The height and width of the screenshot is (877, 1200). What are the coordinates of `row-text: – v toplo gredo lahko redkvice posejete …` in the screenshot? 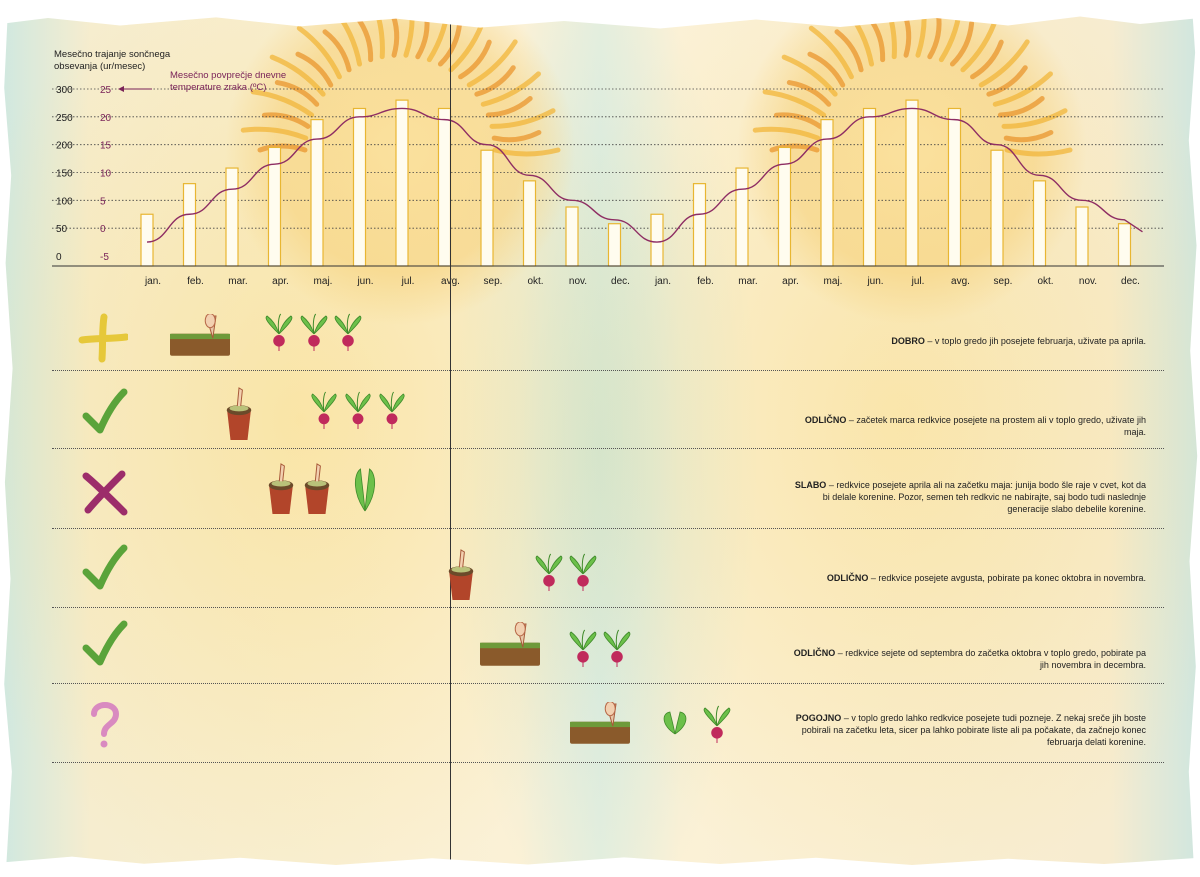 It's located at (973, 730).